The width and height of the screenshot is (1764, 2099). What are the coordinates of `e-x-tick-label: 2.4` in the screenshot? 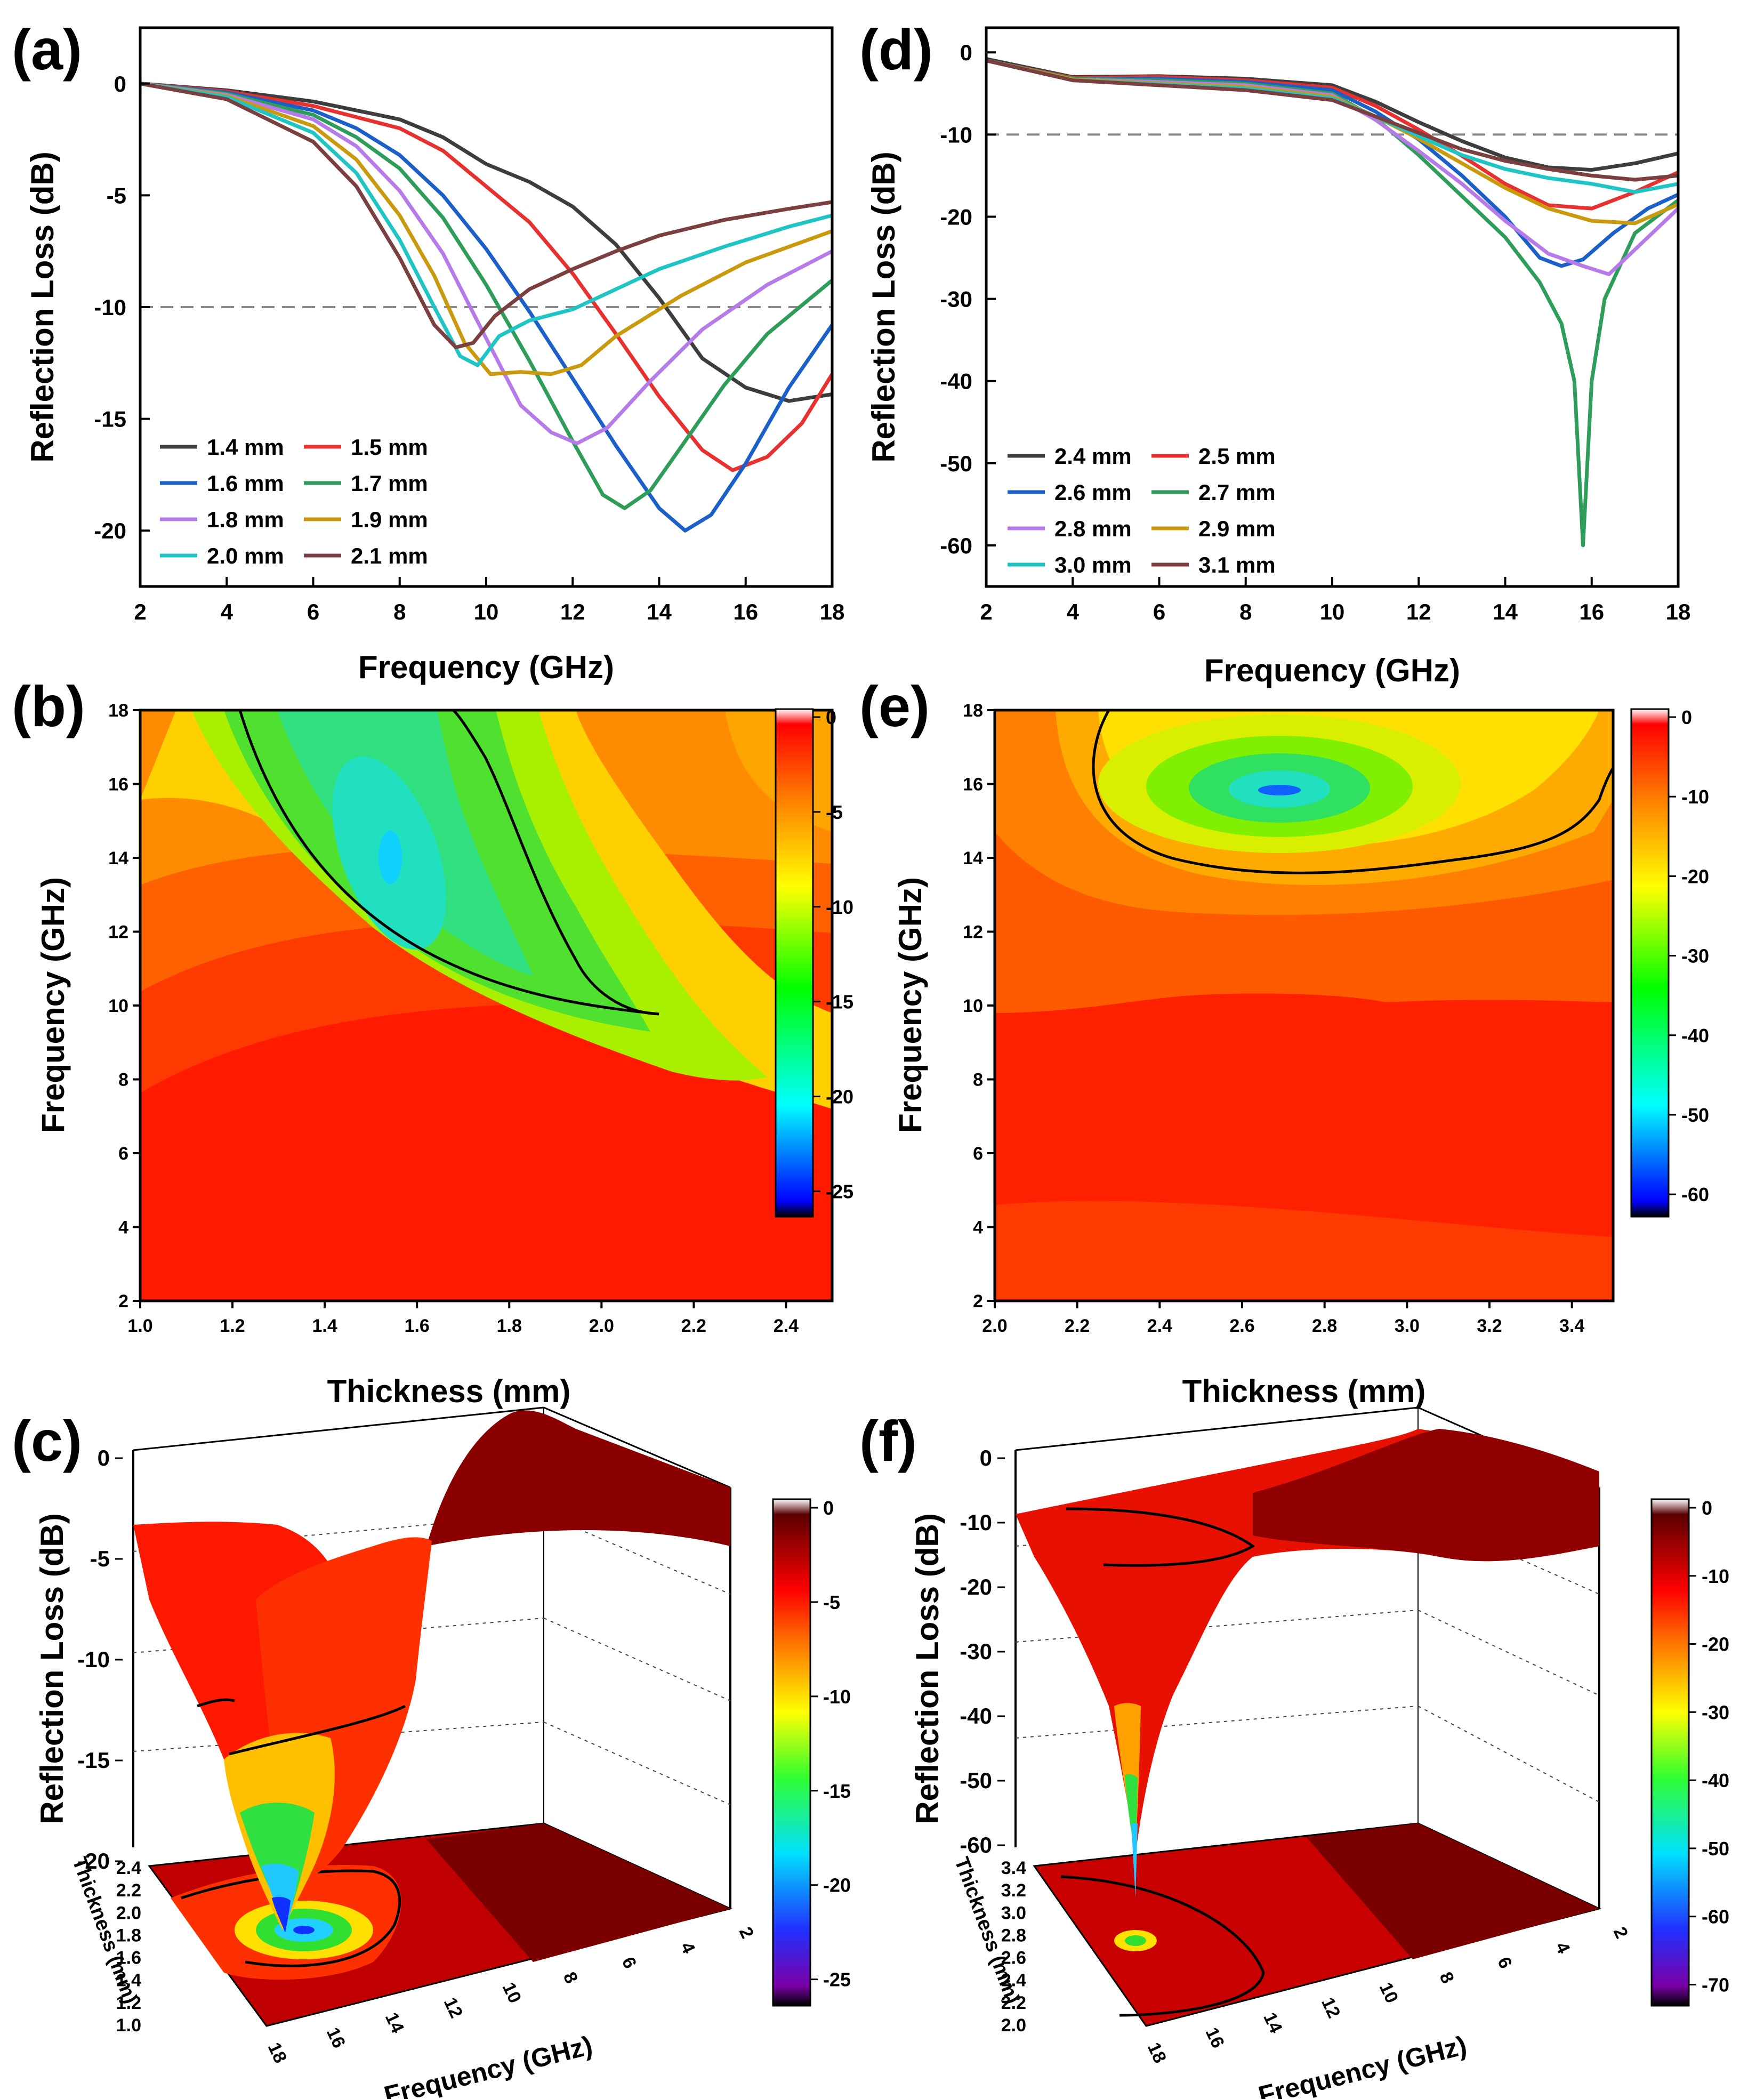 It's located at (1159, 1326).